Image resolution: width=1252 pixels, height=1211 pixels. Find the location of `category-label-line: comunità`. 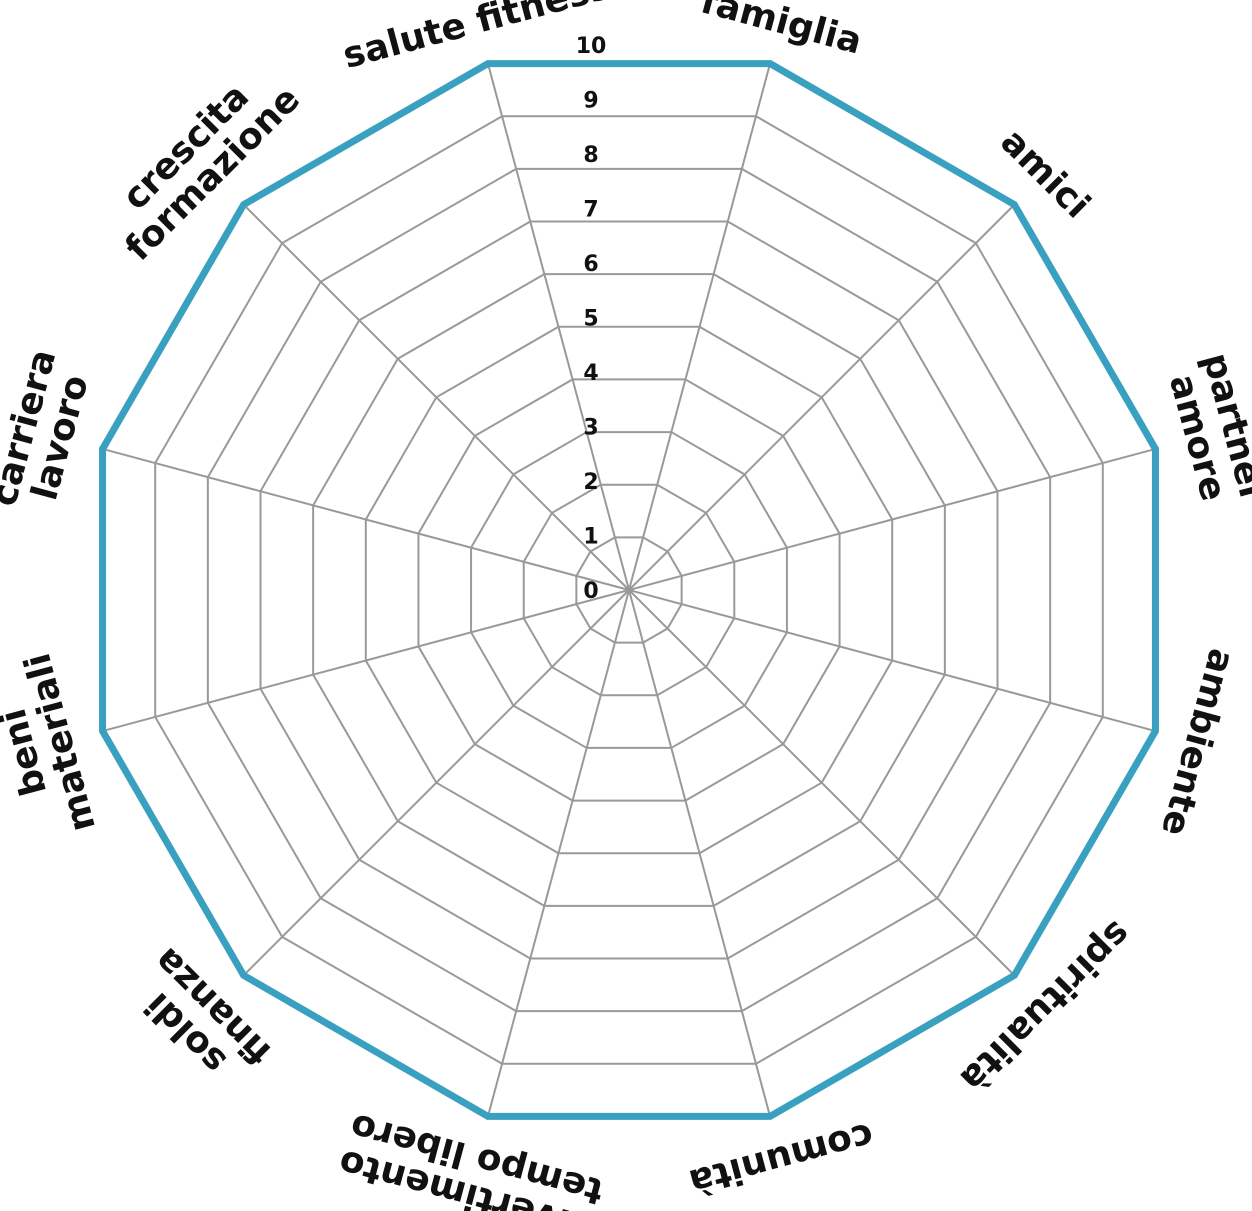

category-label-line: comunità is located at coordinates (781, 1158).